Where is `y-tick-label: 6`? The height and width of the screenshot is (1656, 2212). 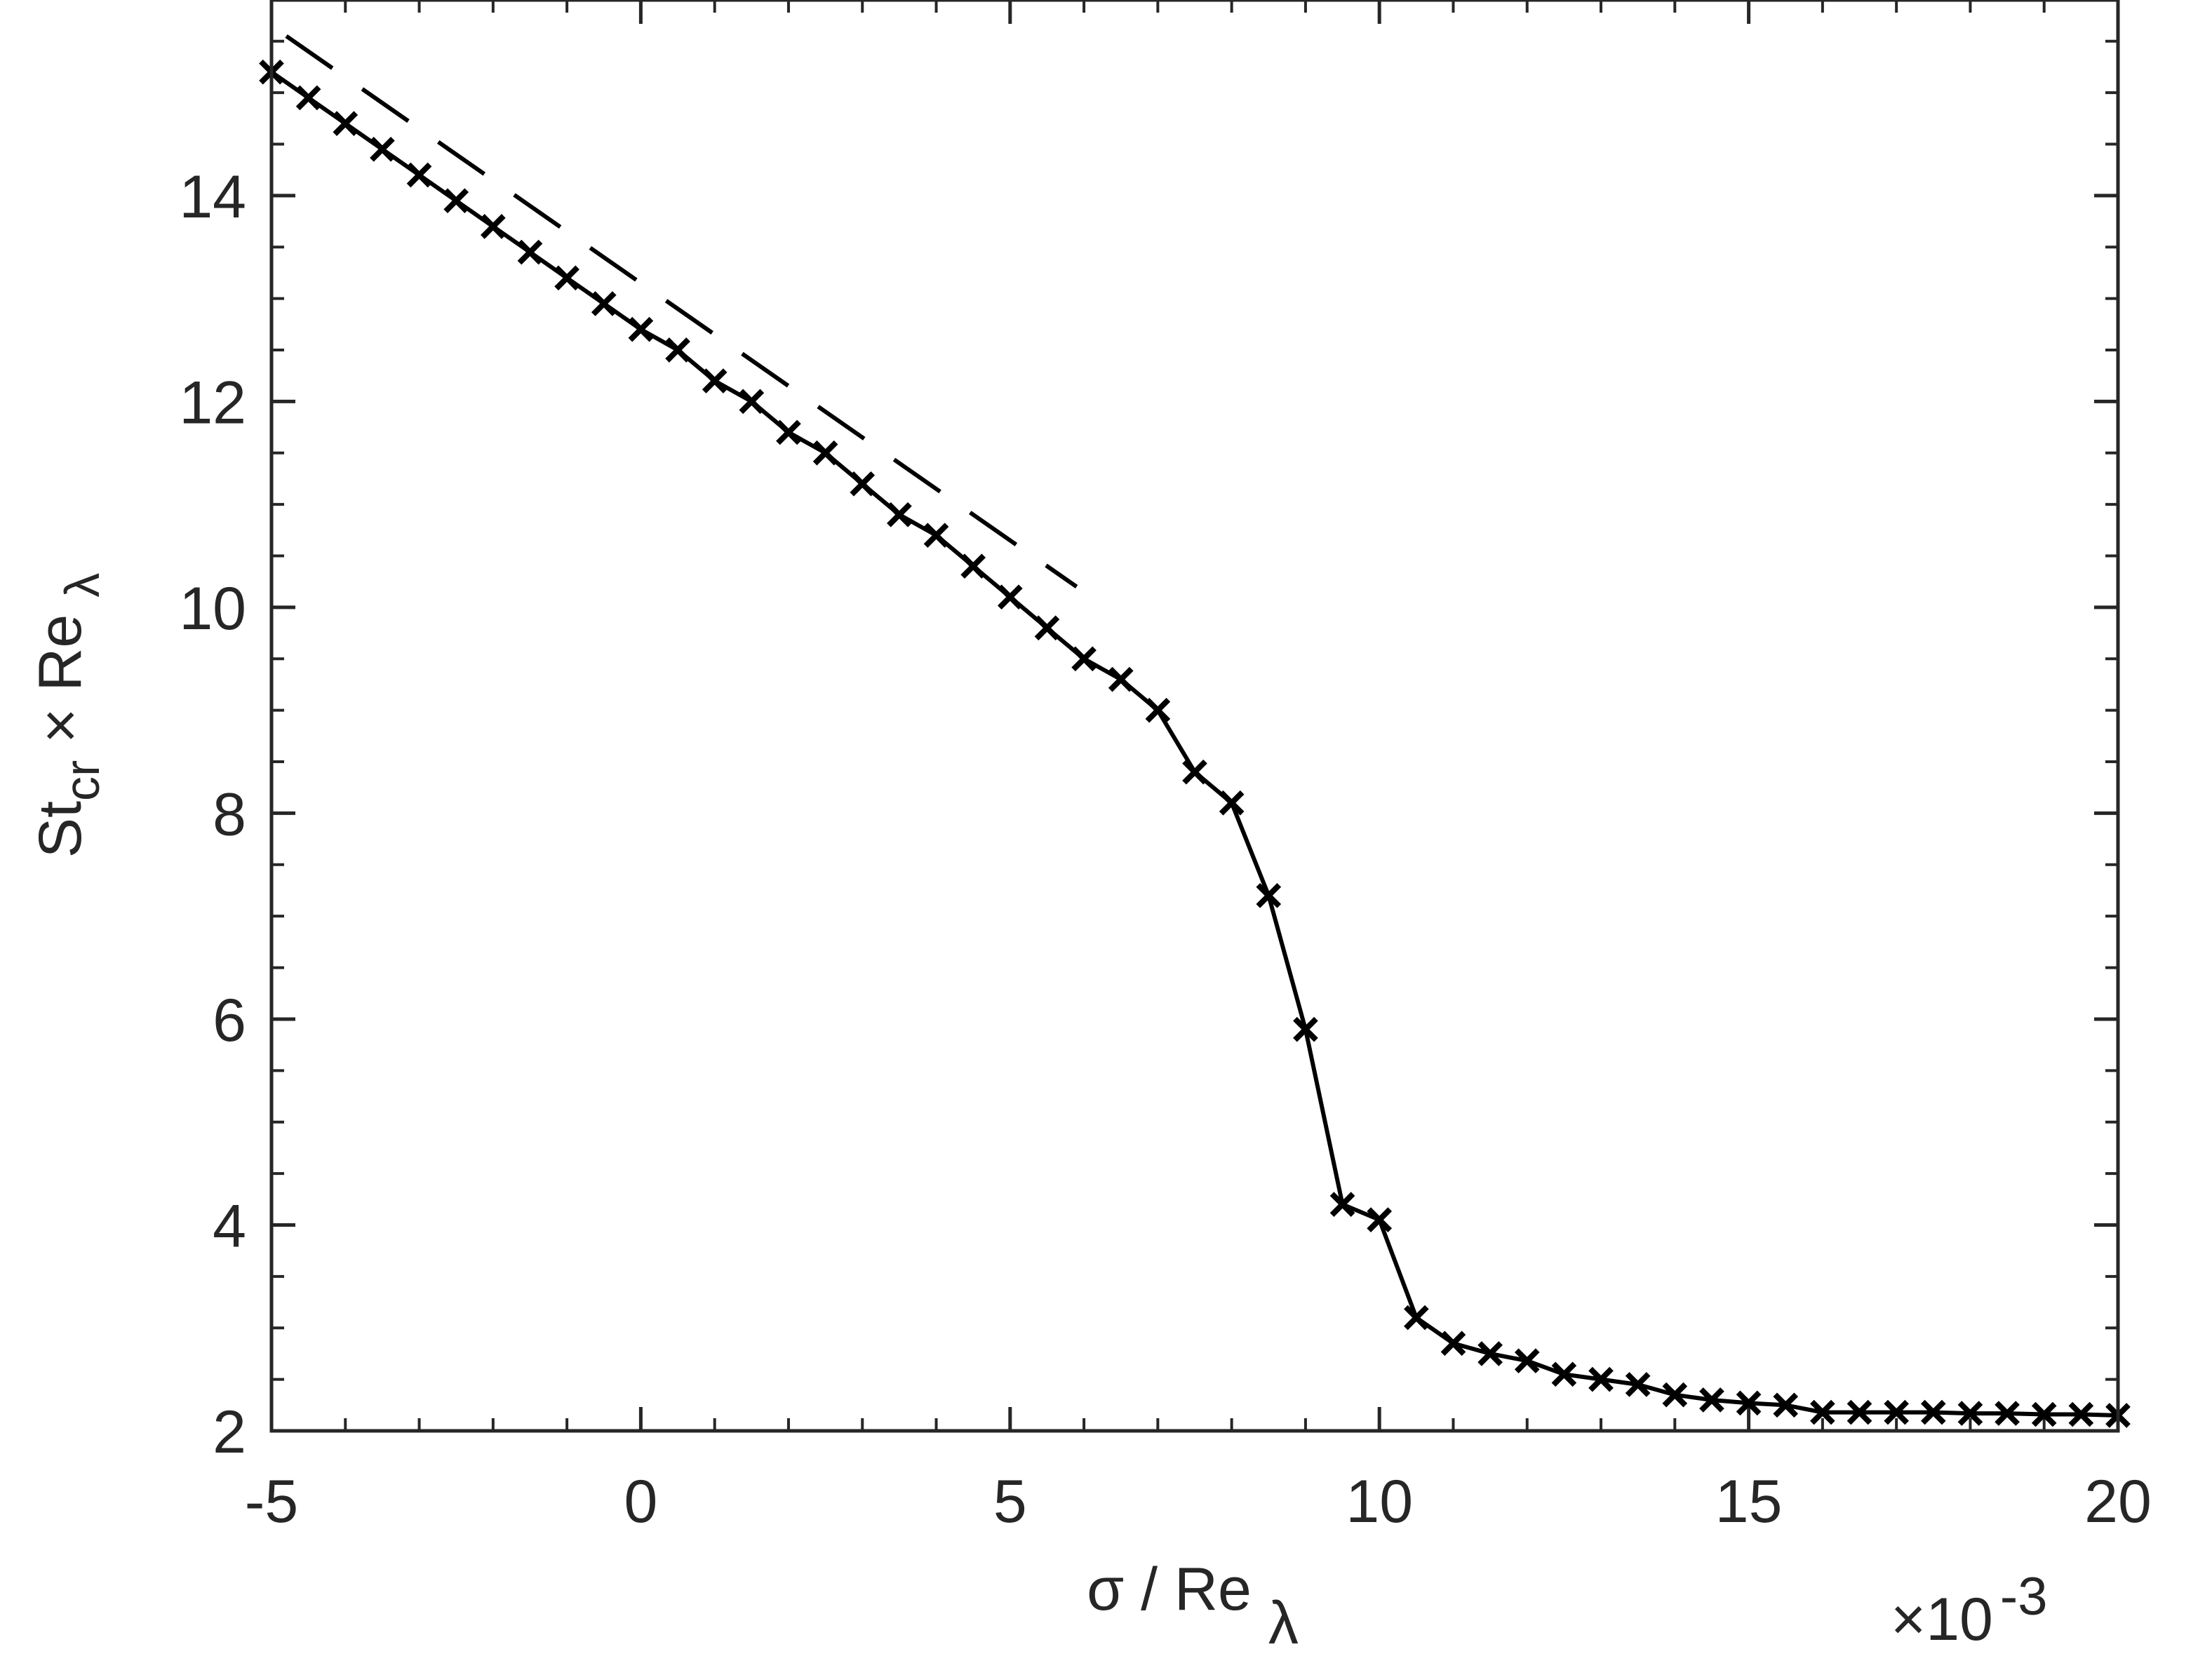 y-tick-label: 6 is located at coordinates (229, 1021).